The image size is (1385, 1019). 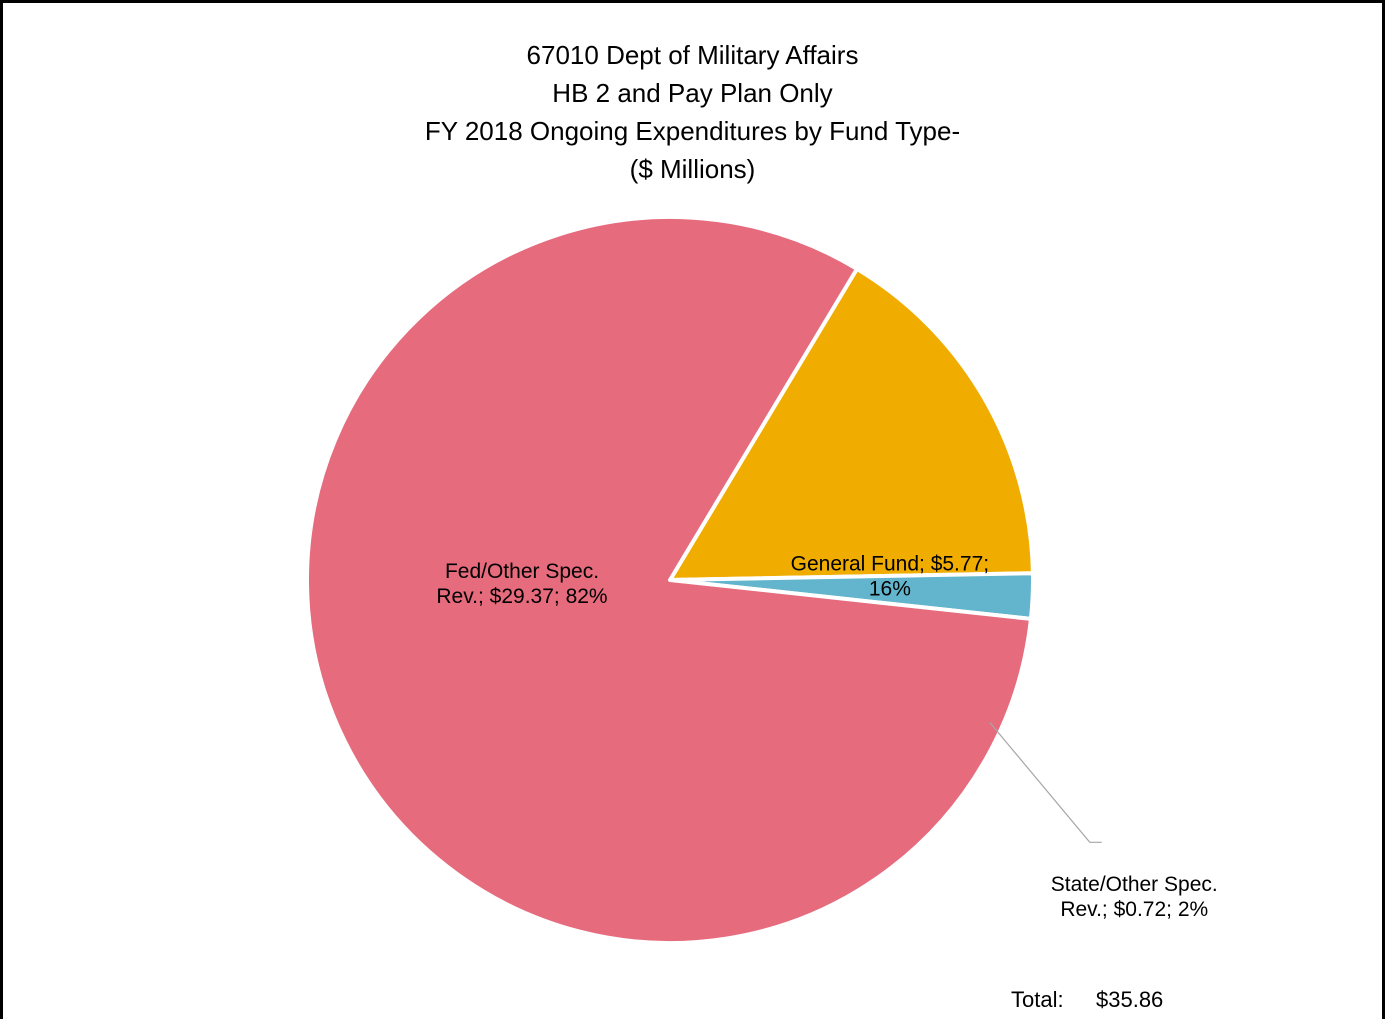 I want to click on chart-title-line-2: HB 2 and Pay Plan Only, so click(x=692, y=93).